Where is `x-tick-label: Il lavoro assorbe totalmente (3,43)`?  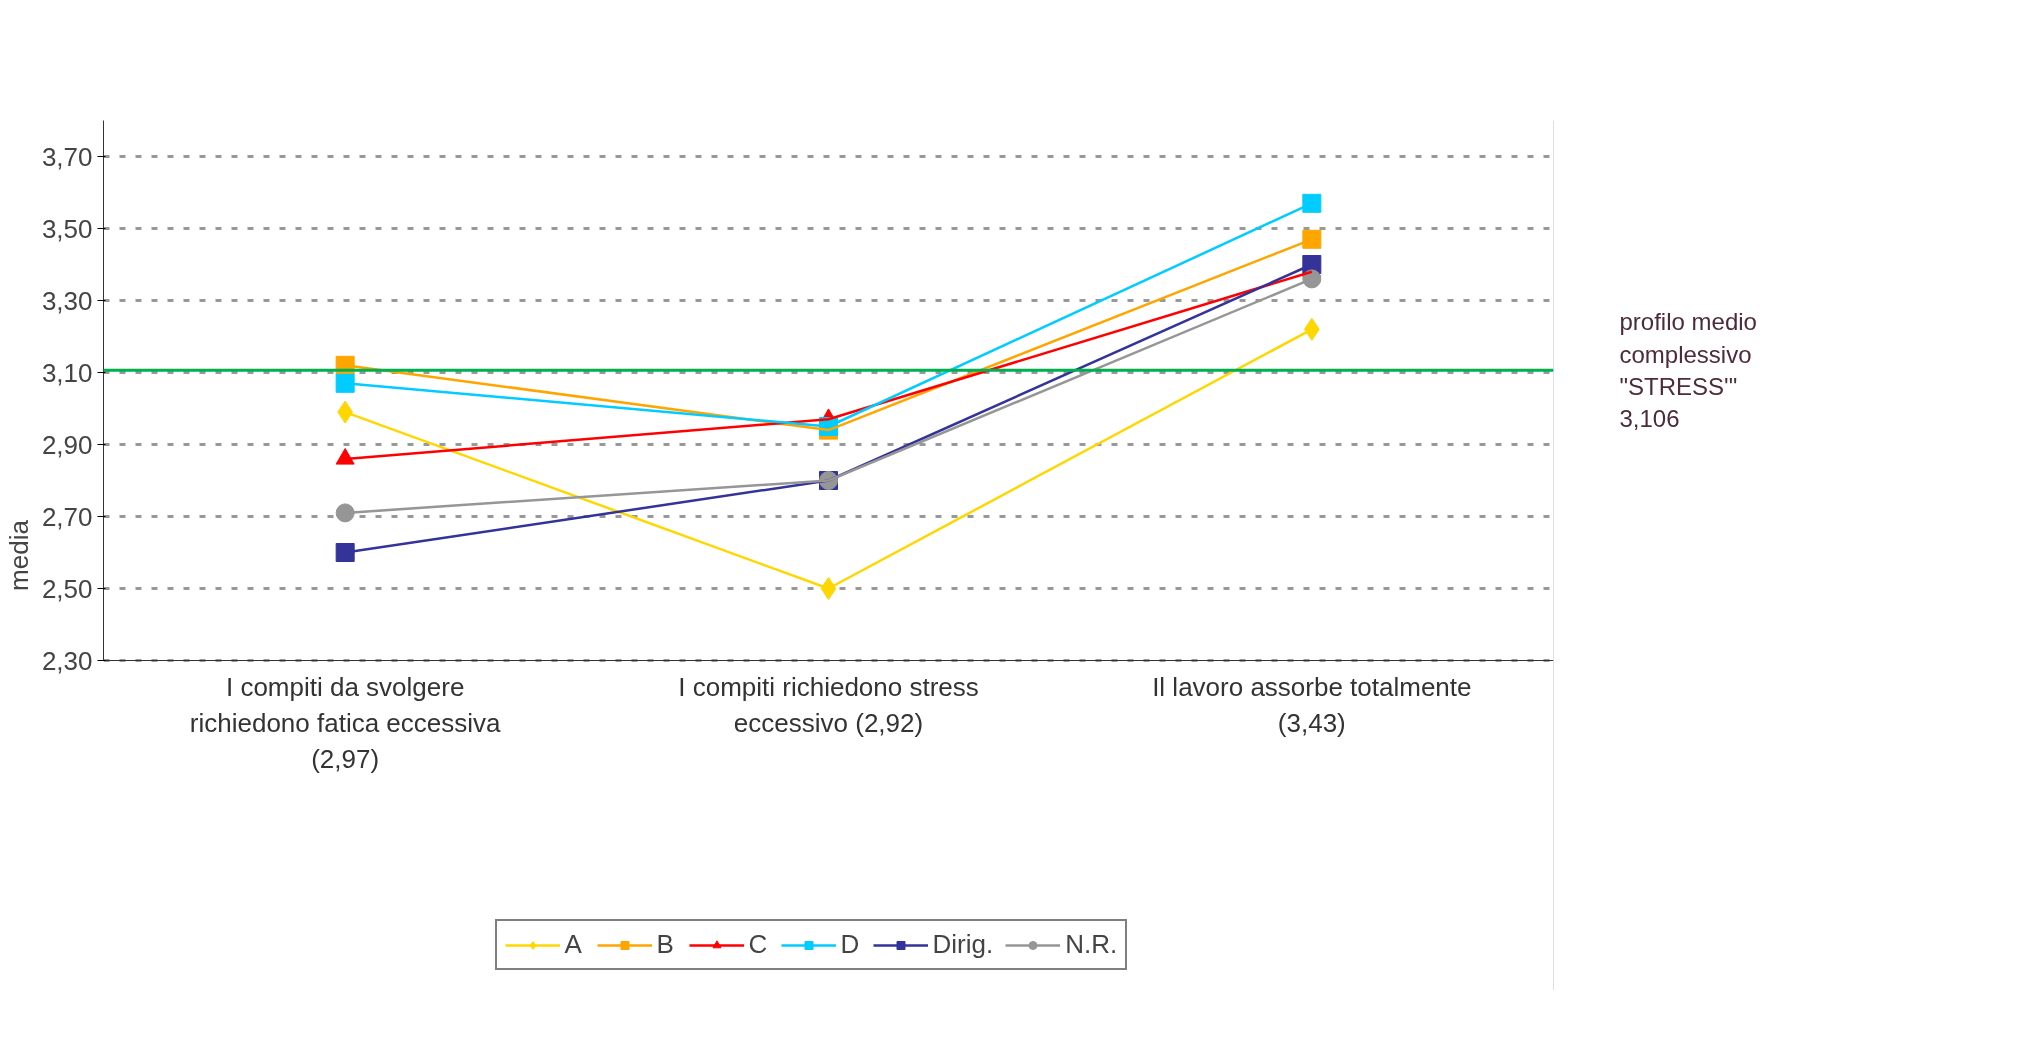 x-tick-label: Il lavoro assorbe totalmente (3,43) is located at coordinates (1312, 704).